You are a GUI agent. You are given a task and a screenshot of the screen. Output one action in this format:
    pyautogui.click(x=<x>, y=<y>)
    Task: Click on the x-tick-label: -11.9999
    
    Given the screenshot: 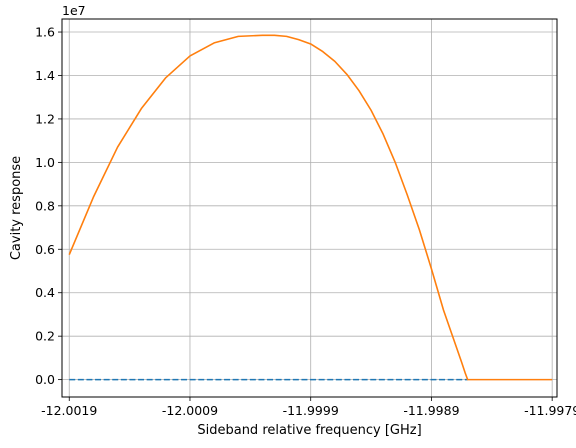 What is the action you would take?
    pyautogui.click(x=311, y=410)
    